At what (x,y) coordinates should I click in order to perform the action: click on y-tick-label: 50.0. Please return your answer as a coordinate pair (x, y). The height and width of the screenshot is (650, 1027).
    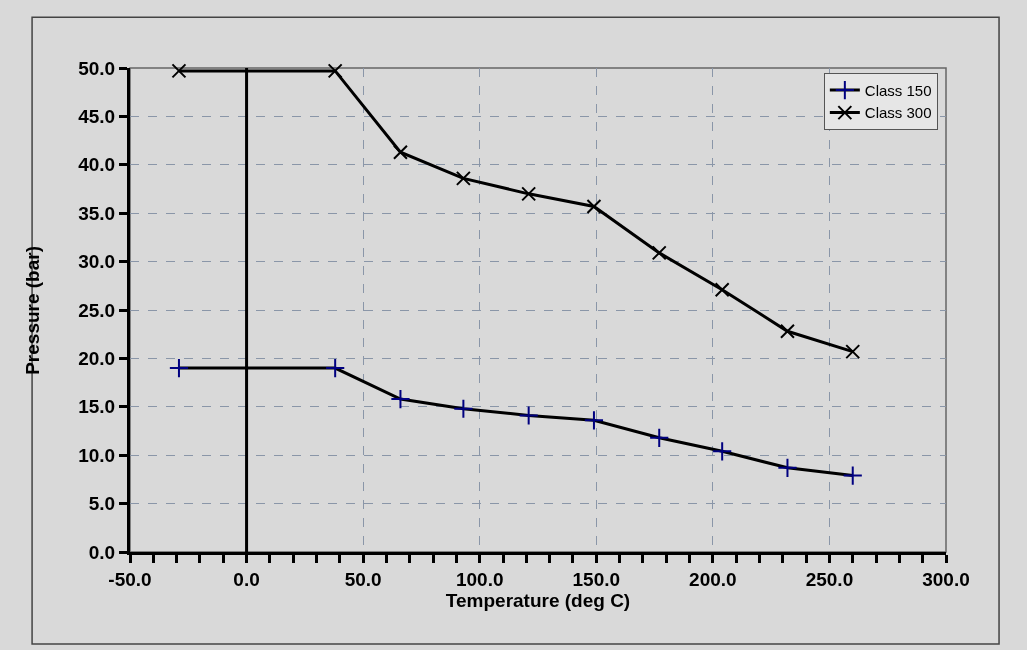
    Looking at the image, I should click on (97, 68).